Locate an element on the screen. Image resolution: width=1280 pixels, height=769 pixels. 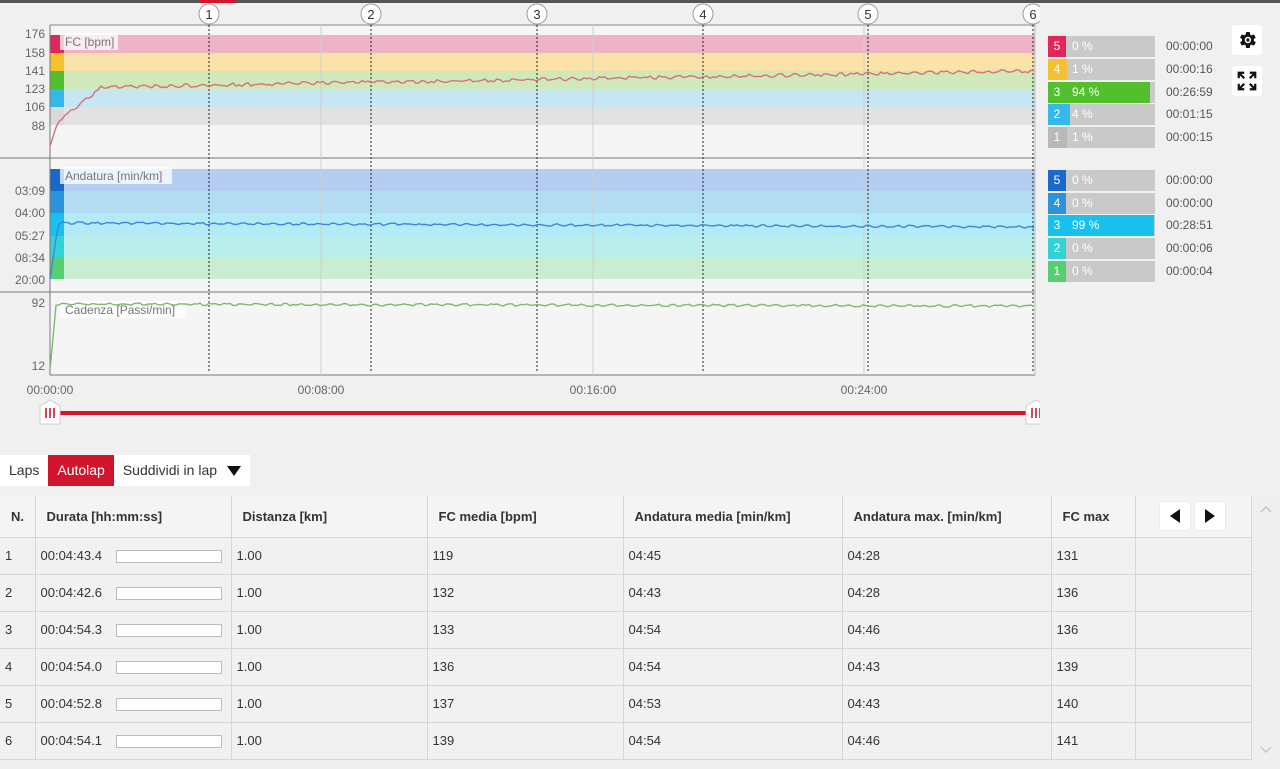
zone-row: 2 0 % is located at coordinates (1101, 248).